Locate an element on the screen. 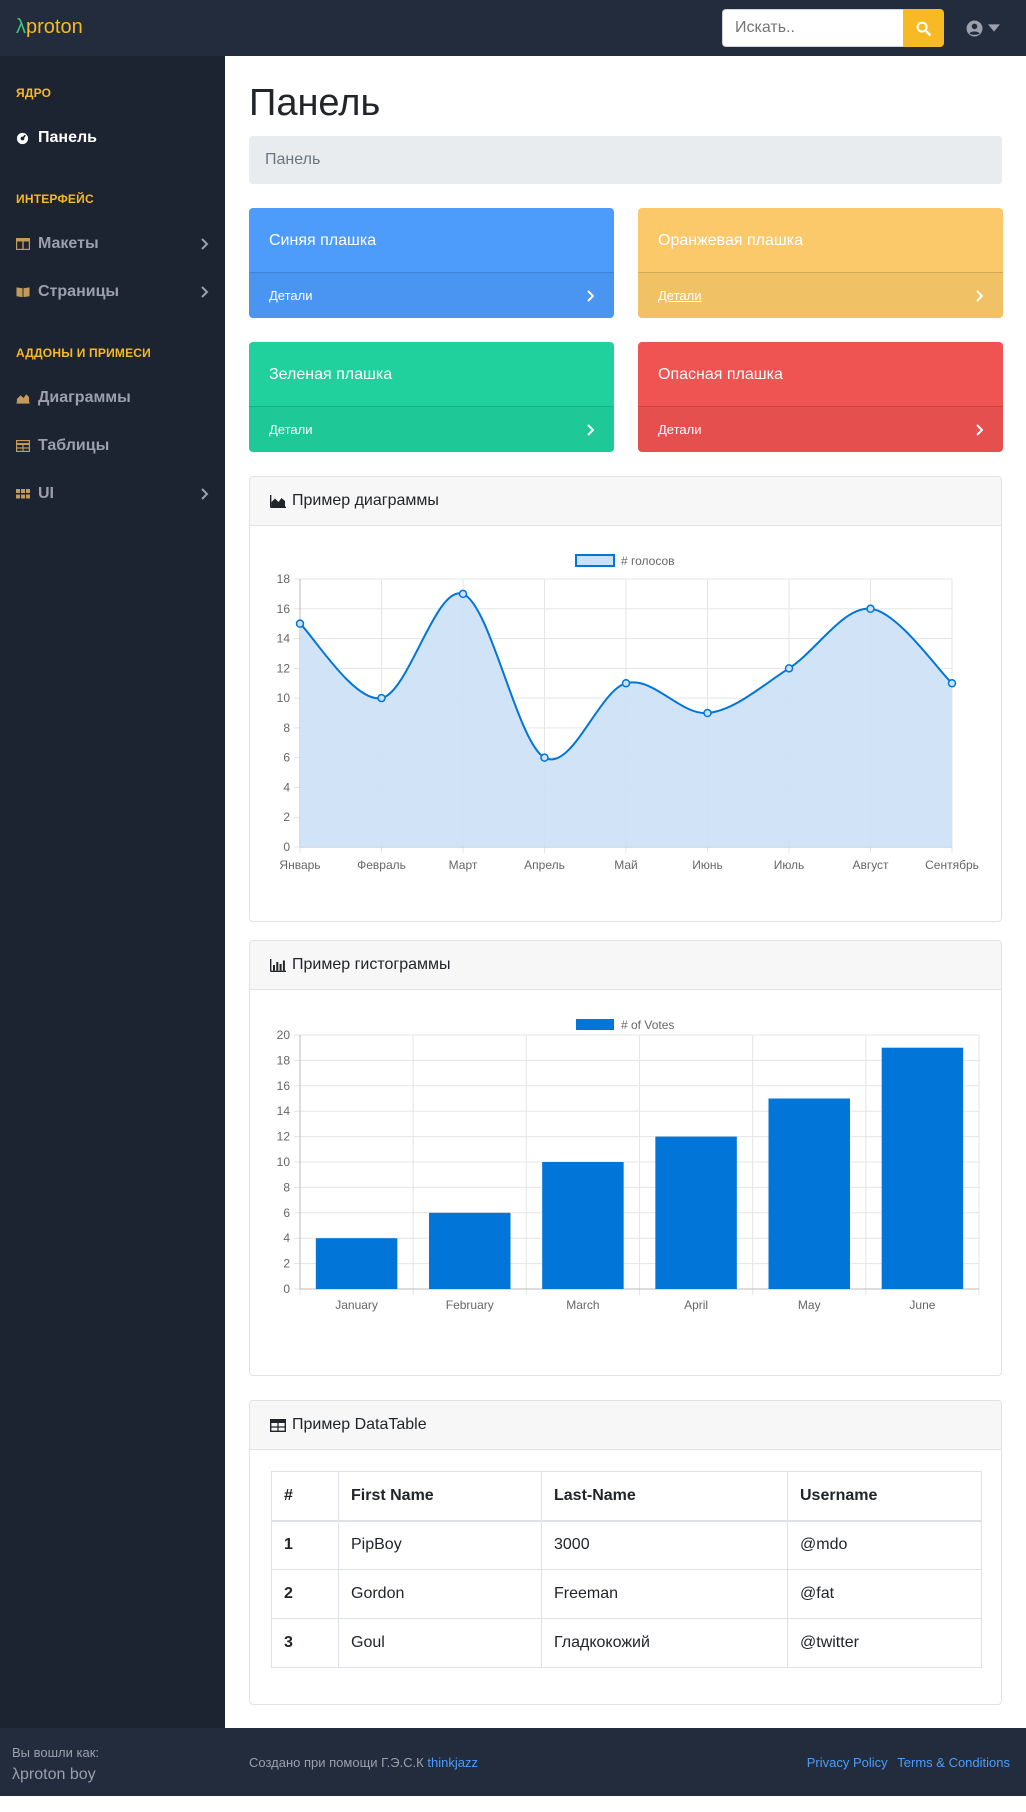 The height and width of the screenshot is (1812, 1026). column-header: Last-Name is located at coordinates (664, 1496).